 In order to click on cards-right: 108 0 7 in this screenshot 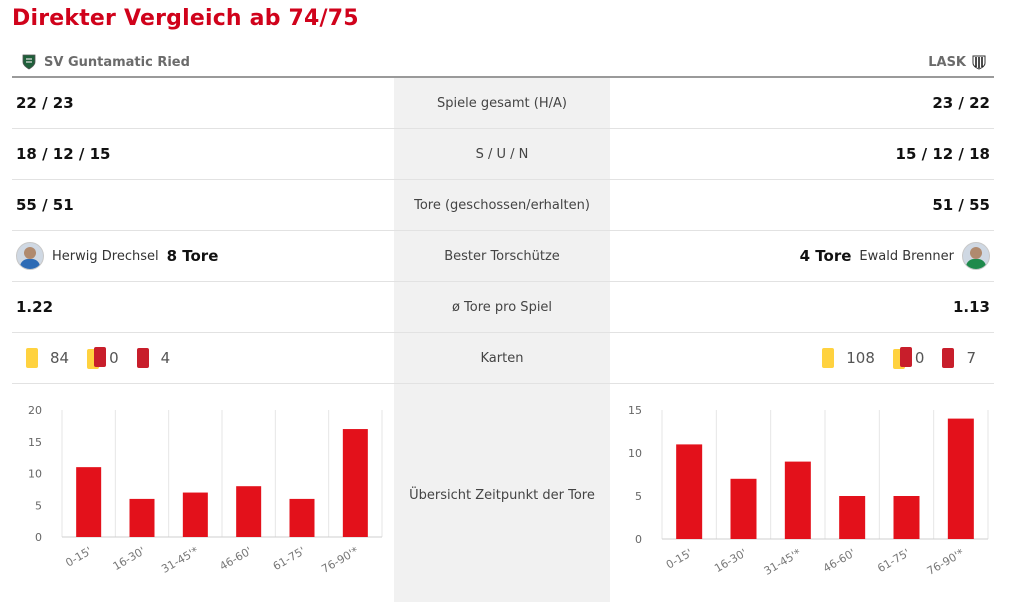, I will do `click(908, 358)`.